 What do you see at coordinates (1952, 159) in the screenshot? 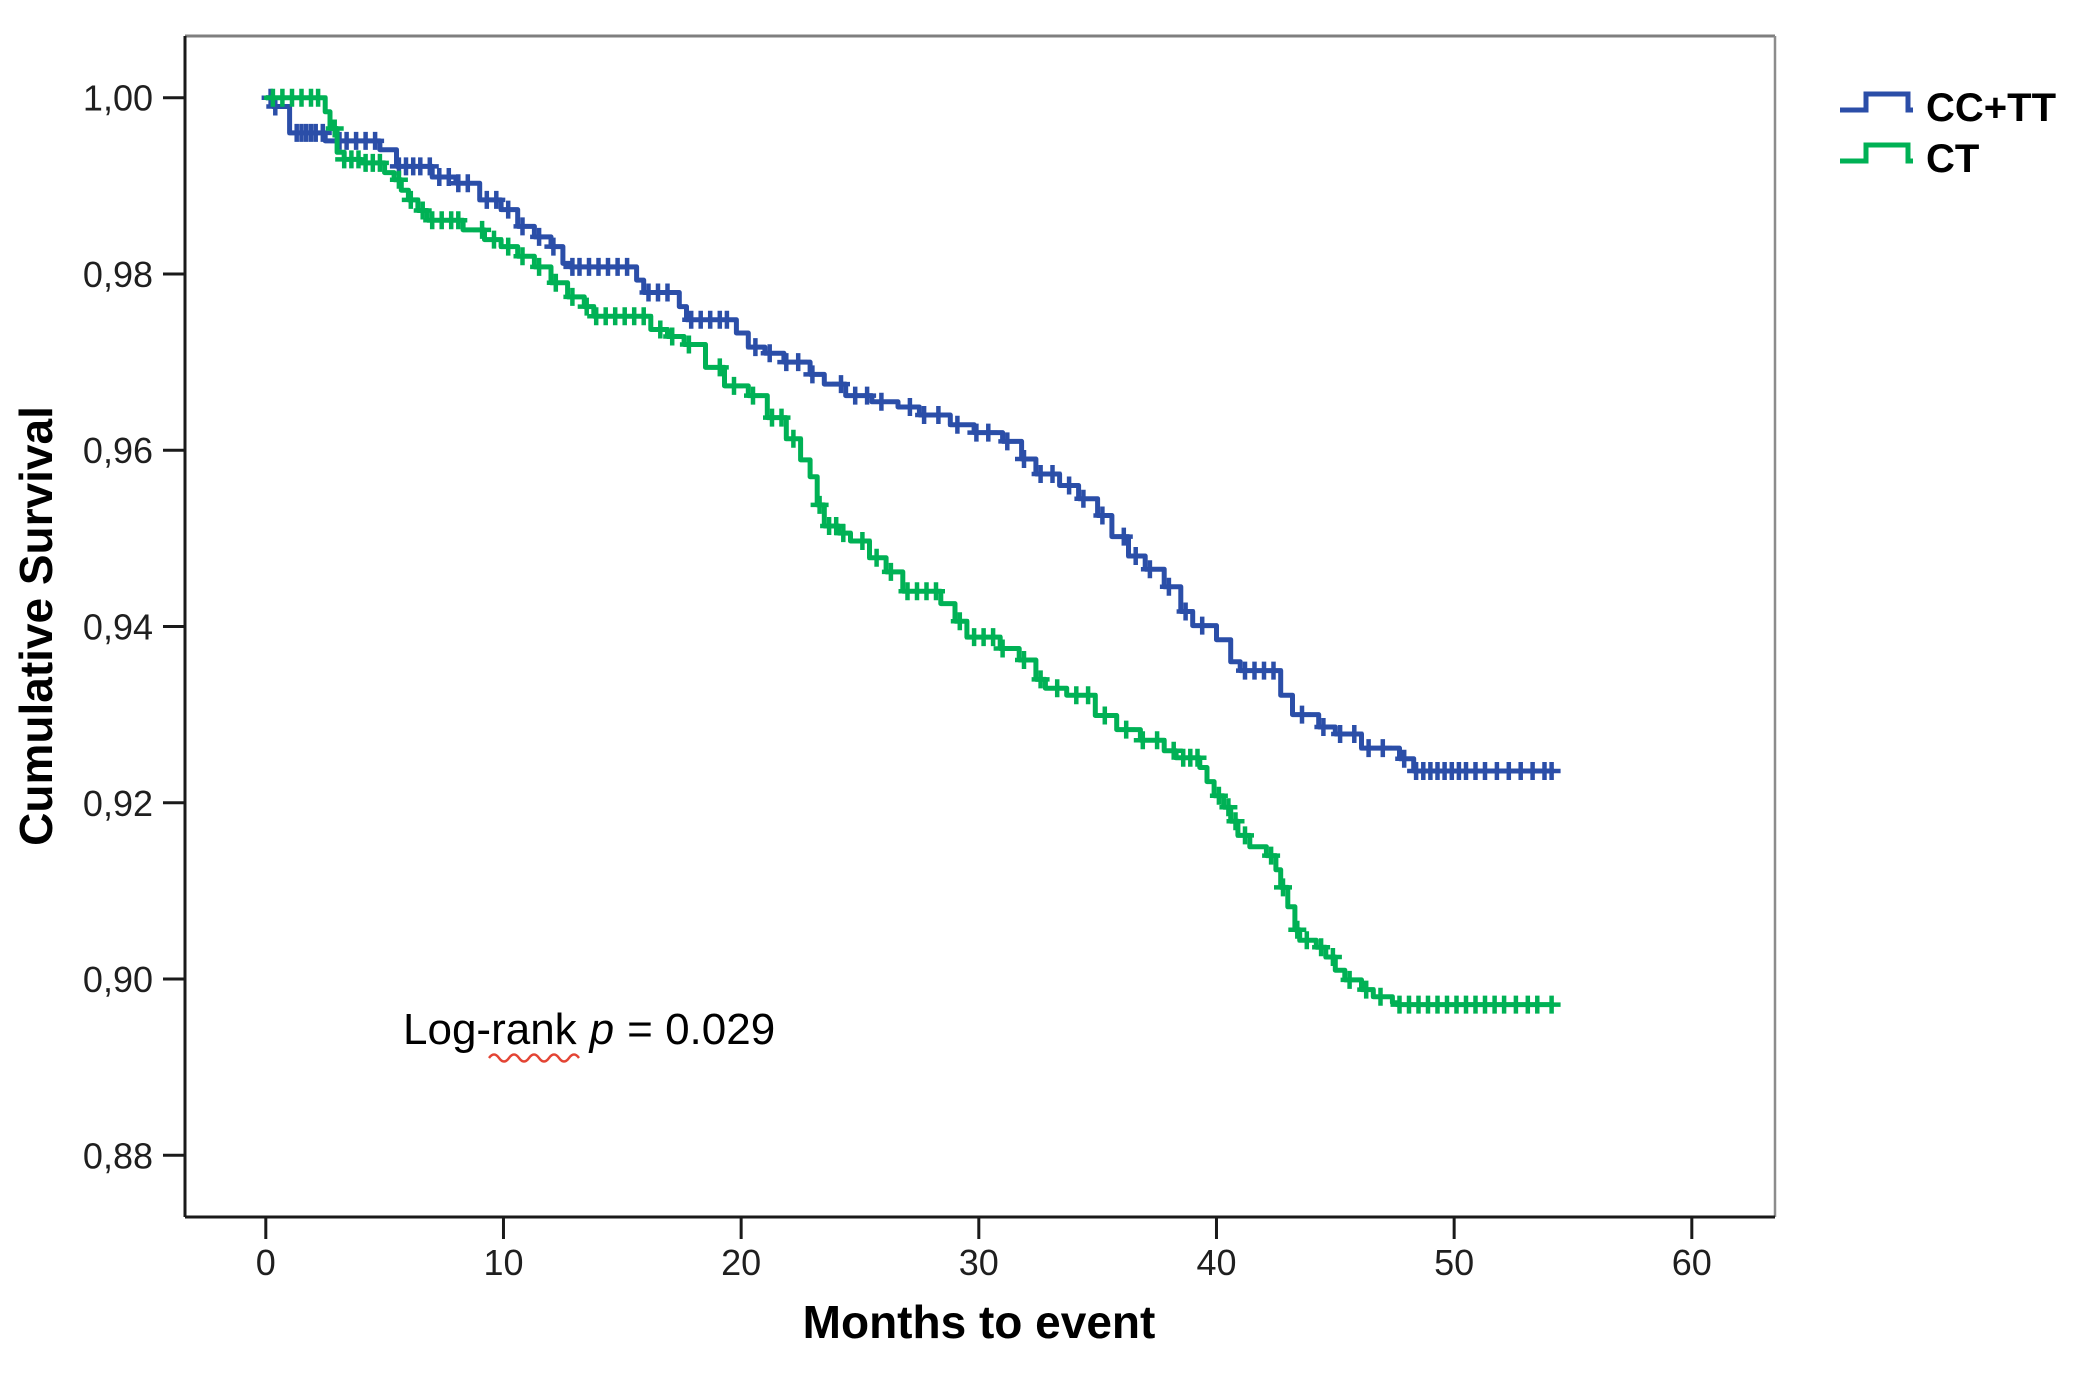
I see `legend-label-ct: CT` at bounding box center [1952, 159].